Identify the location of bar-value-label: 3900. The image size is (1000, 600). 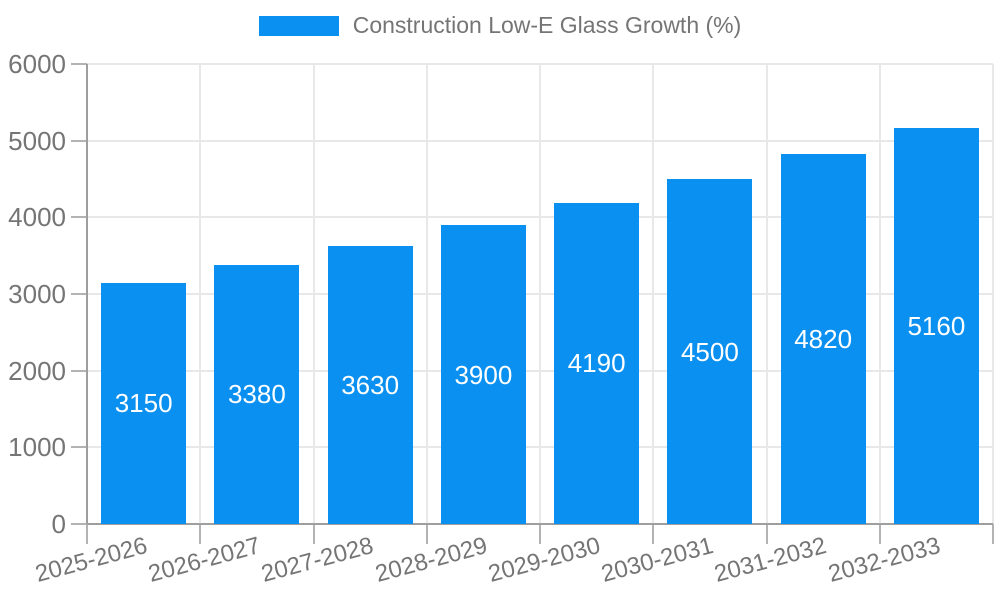
(483, 374).